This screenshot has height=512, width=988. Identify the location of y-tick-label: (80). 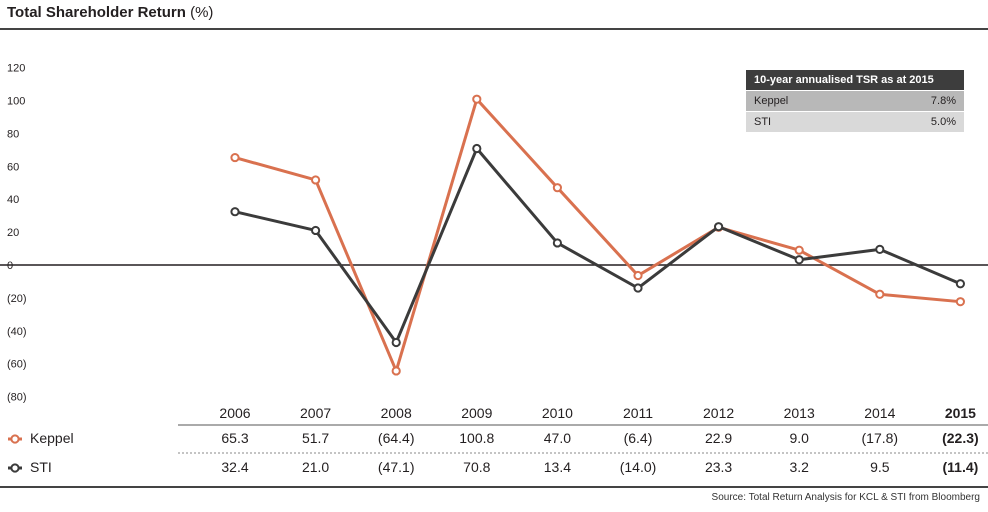
(17, 398).